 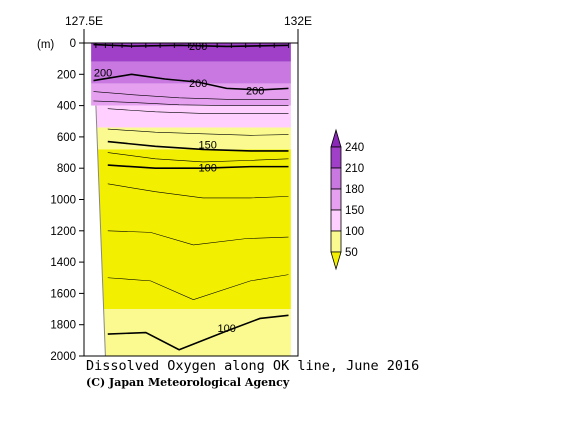 I want to click on x-axis: 127.5E 132E, so click(x=188, y=31).